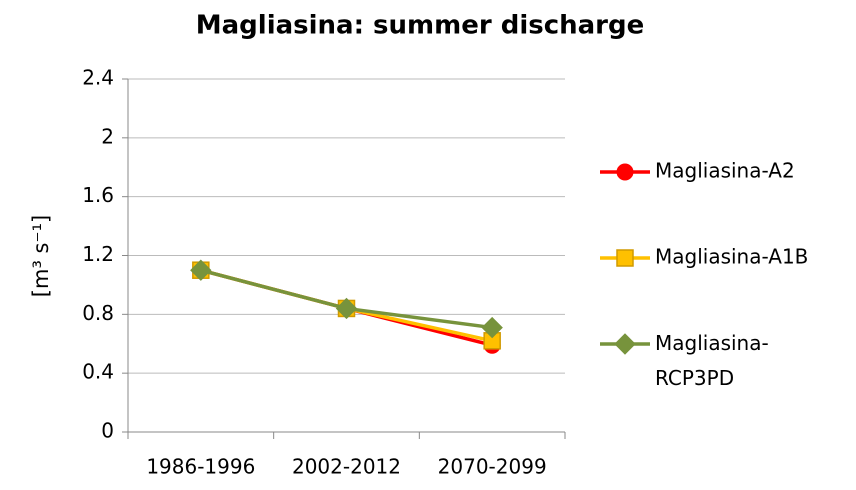  Describe the element at coordinates (98, 313) in the screenshot. I see `y-tick-label: 0.8` at that location.